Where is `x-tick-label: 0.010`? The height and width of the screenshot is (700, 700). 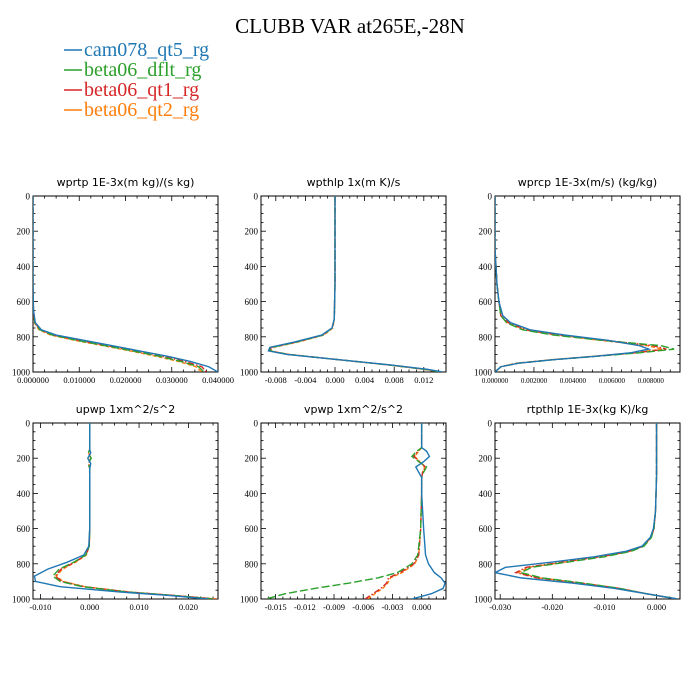
x-tick-label: 0.010 is located at coordinates (139, 607).